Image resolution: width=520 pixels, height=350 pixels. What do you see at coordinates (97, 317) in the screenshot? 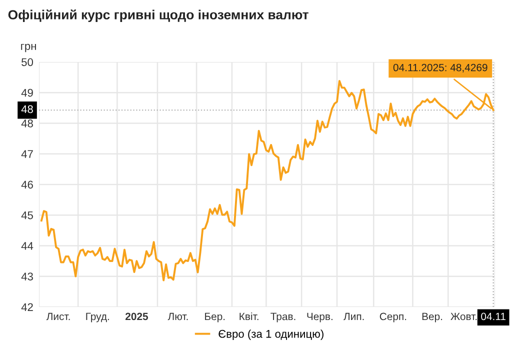
I see `x-tick-label: Груд.` at bounding box center [97, 317].